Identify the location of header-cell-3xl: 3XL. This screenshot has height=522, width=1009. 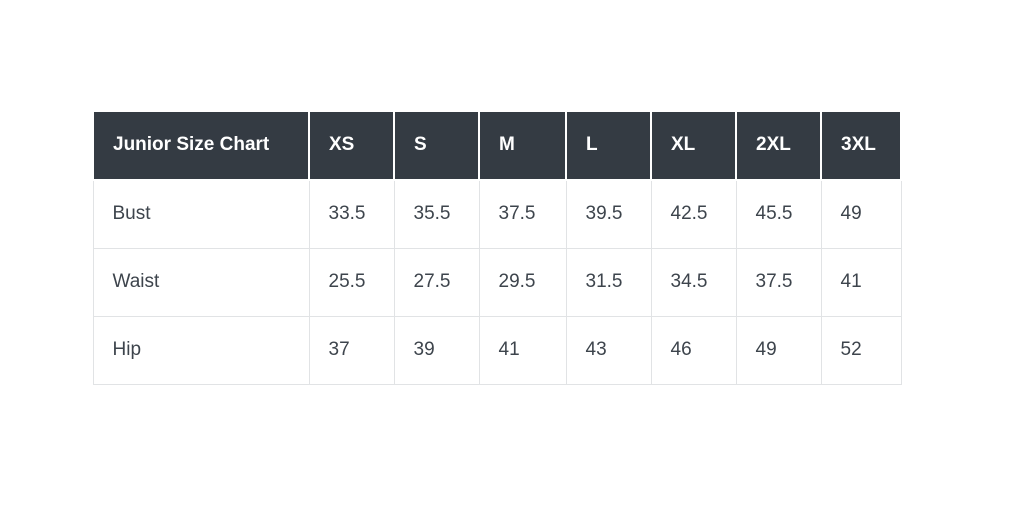
(861, 145).